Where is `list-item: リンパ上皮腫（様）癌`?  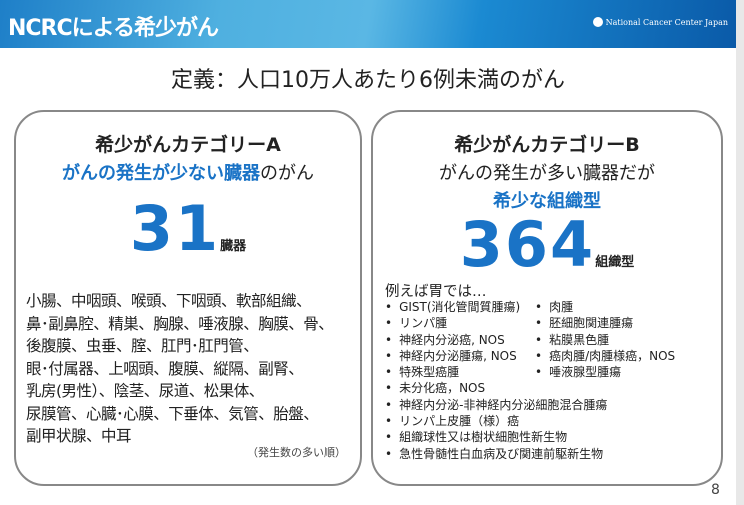
list-item: リンパ上皮腫（様）癌 is located at coordinates (496, 421).